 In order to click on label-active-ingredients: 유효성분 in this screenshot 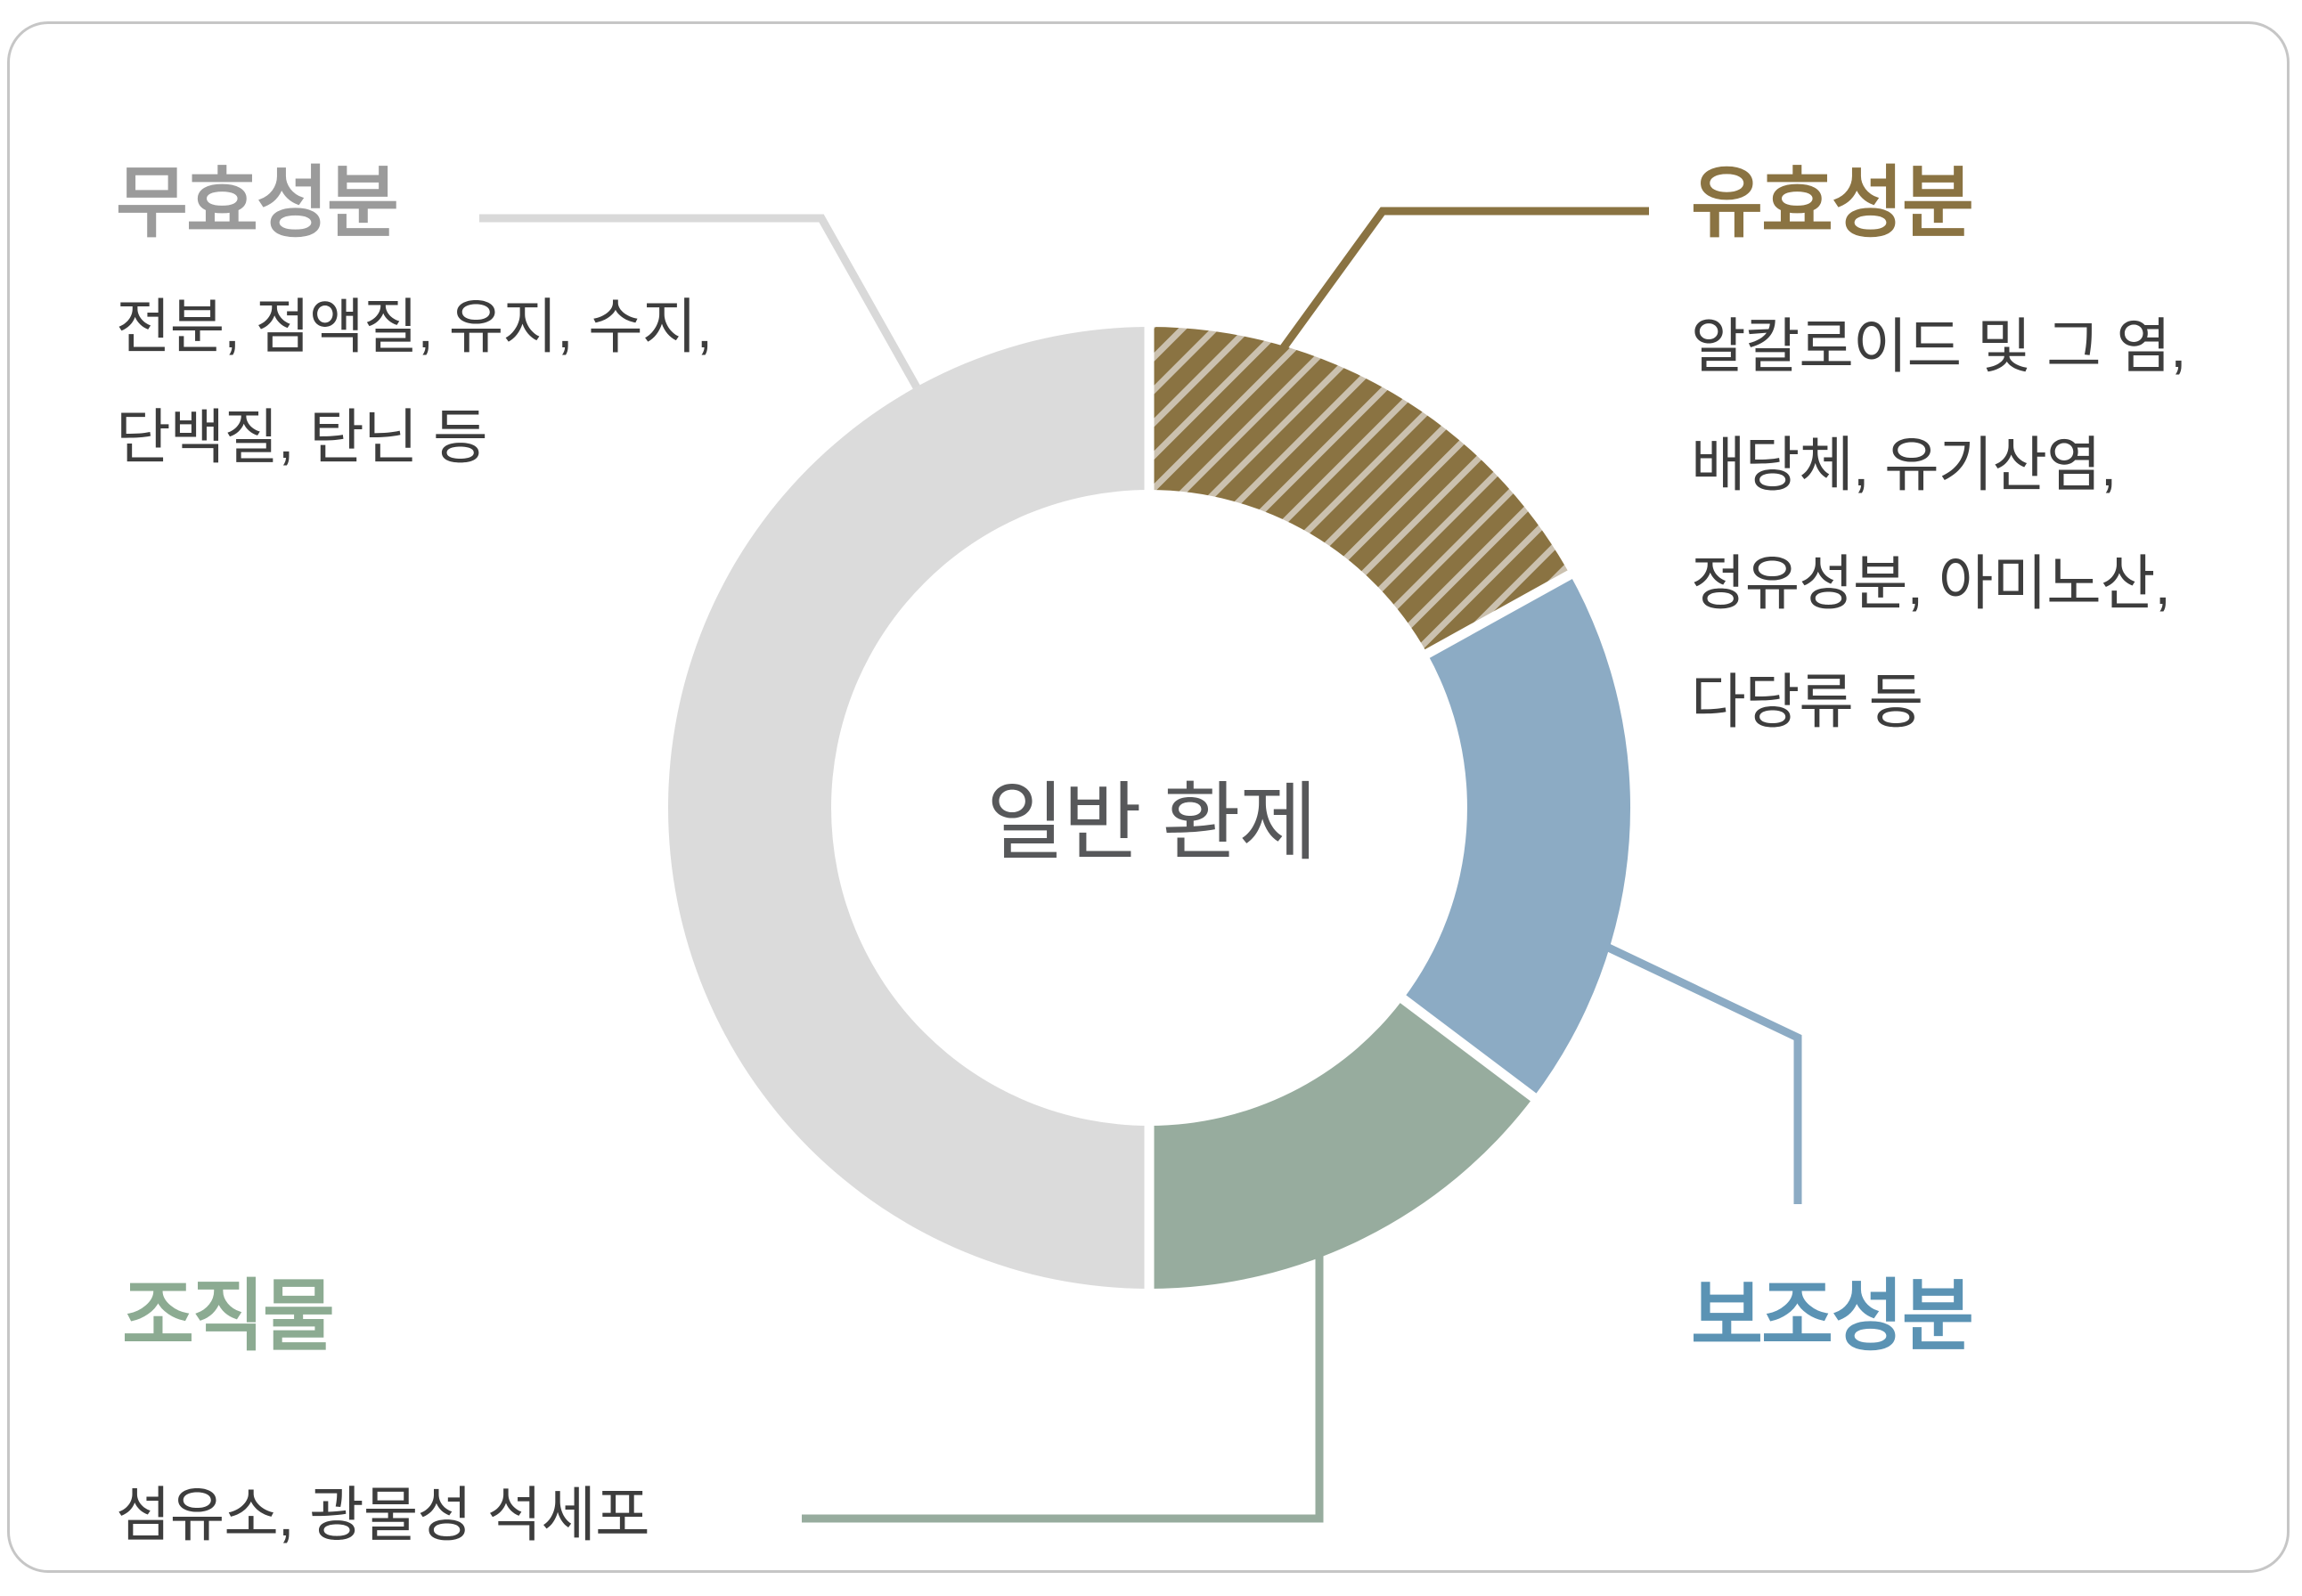, I will do `click(1832, 203)`.